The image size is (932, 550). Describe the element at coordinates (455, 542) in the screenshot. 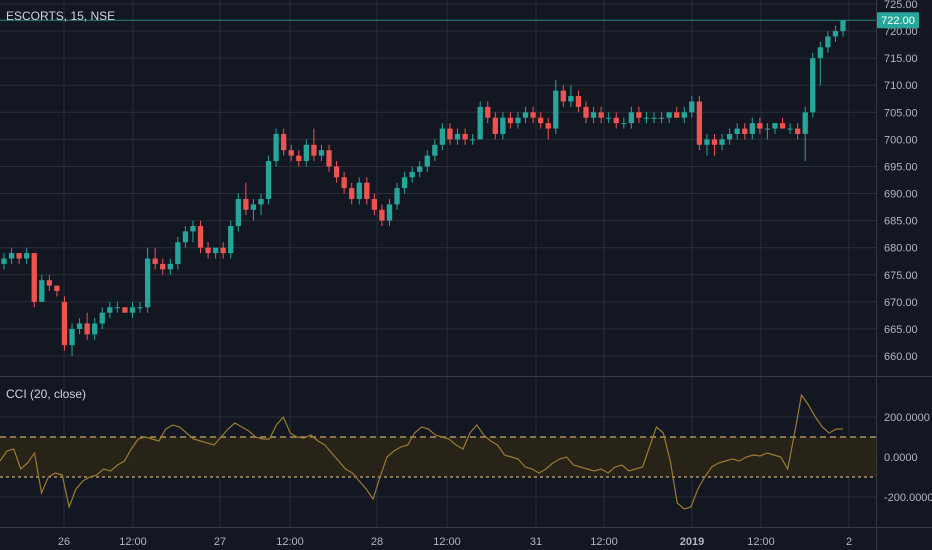

I see `time-axis: 26 12:00 27 12:00 28 12:00 31 12:00 2019 12:00 2` at that location.